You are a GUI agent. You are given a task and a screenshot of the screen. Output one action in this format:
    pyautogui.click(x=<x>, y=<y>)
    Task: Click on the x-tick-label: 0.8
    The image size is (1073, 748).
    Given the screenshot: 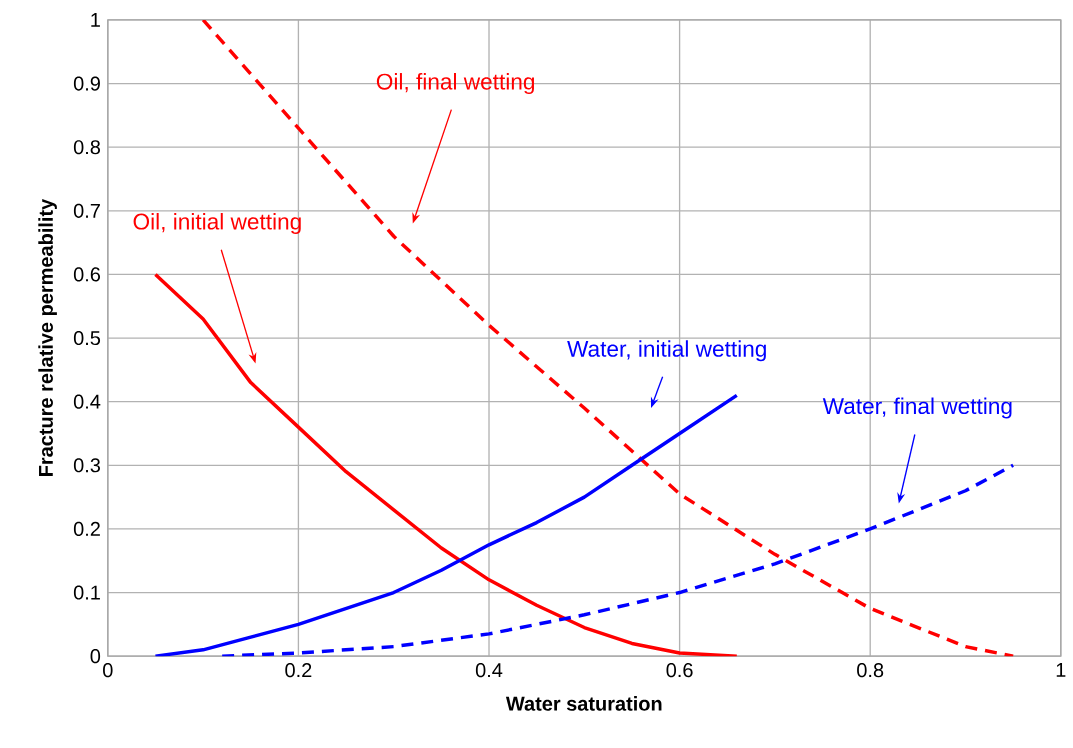 What is the action you would take?
    pyautogui.click(x=870, y=670)
    